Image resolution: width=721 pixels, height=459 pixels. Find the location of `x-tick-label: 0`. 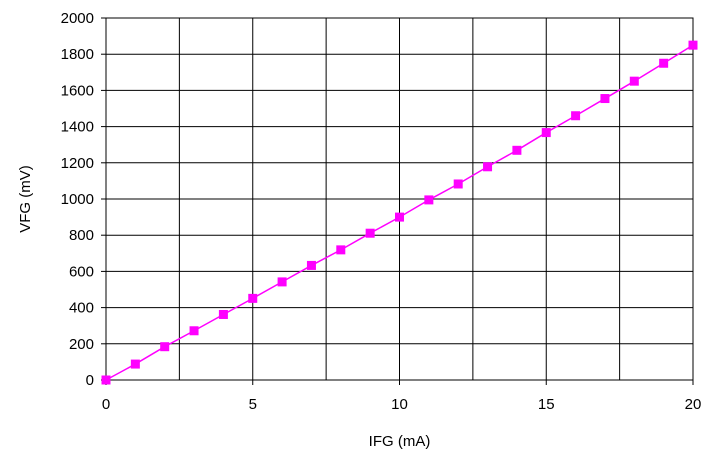

x-tick-label: 0 is located at coordinates (106, 404).